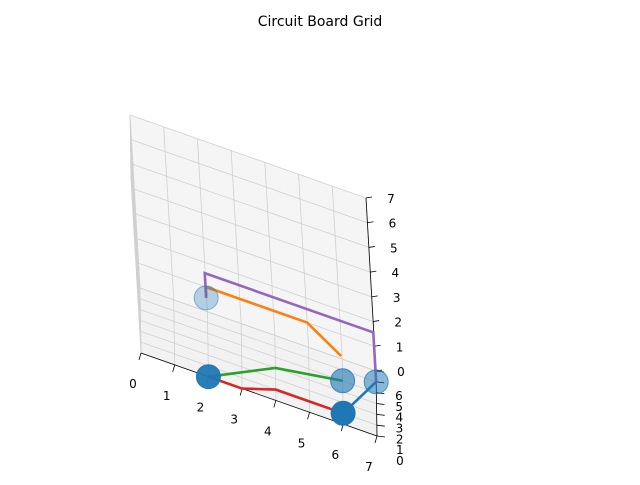 This screenshot has width=640, height=485. Describe the element at coordinates (394, 248) in the screenshot. I see `z-tick-label: 5` at that location.